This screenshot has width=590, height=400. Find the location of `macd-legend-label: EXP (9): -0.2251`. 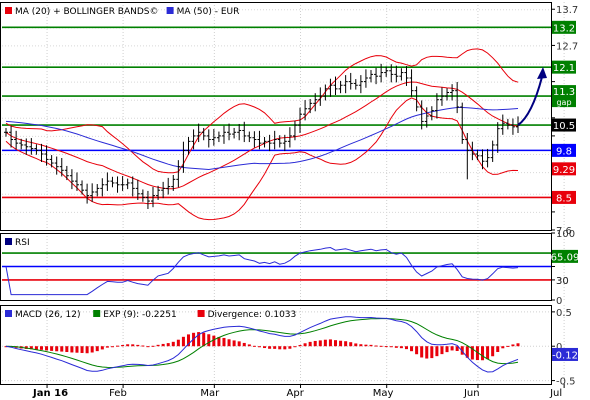

macd-legend-label: EXP (9): -0.2251 is located at coordinates (140, 315).